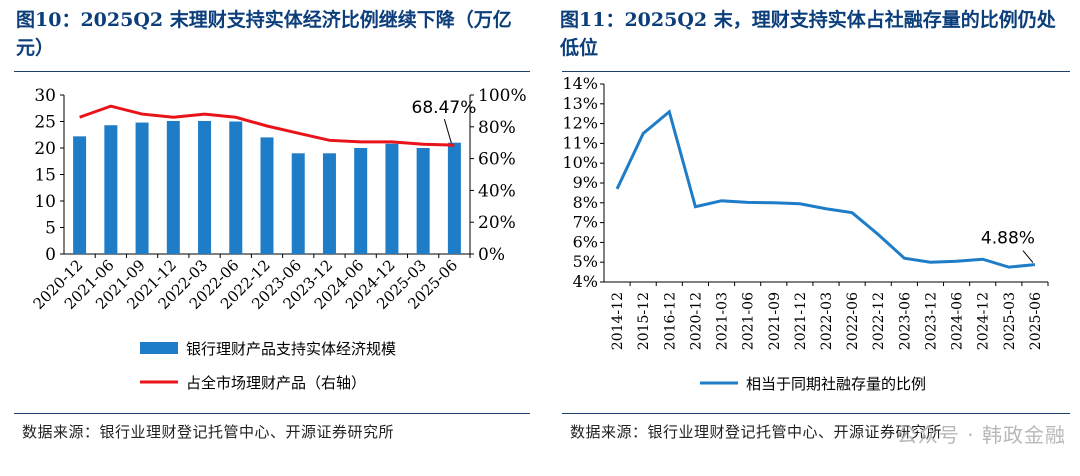 Image resolution: width=1080 pixels, height=476 pixels. Describe the element at coordinates (50, 255) in the screenshot. I see `left-y-tick-label: 0` at that location.